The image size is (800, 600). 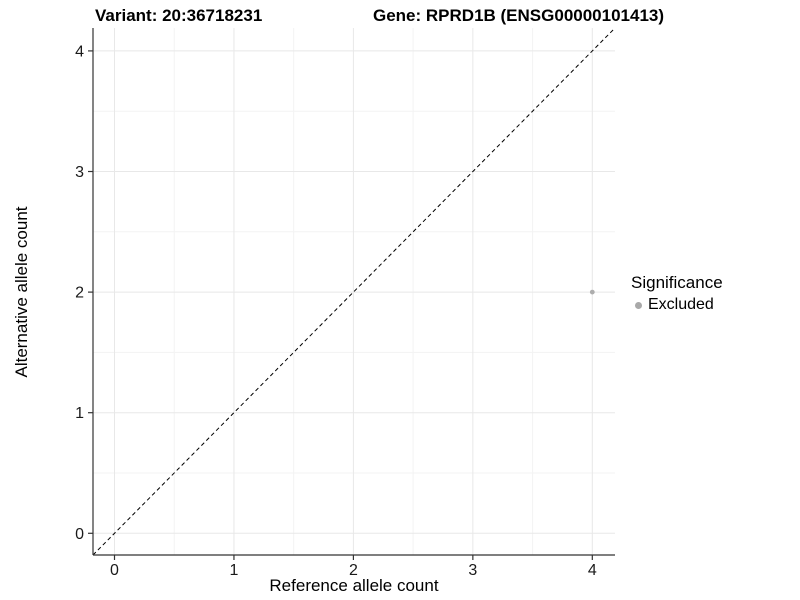 I want to click on x-tick-label: 4, so click(x=592, y=570).